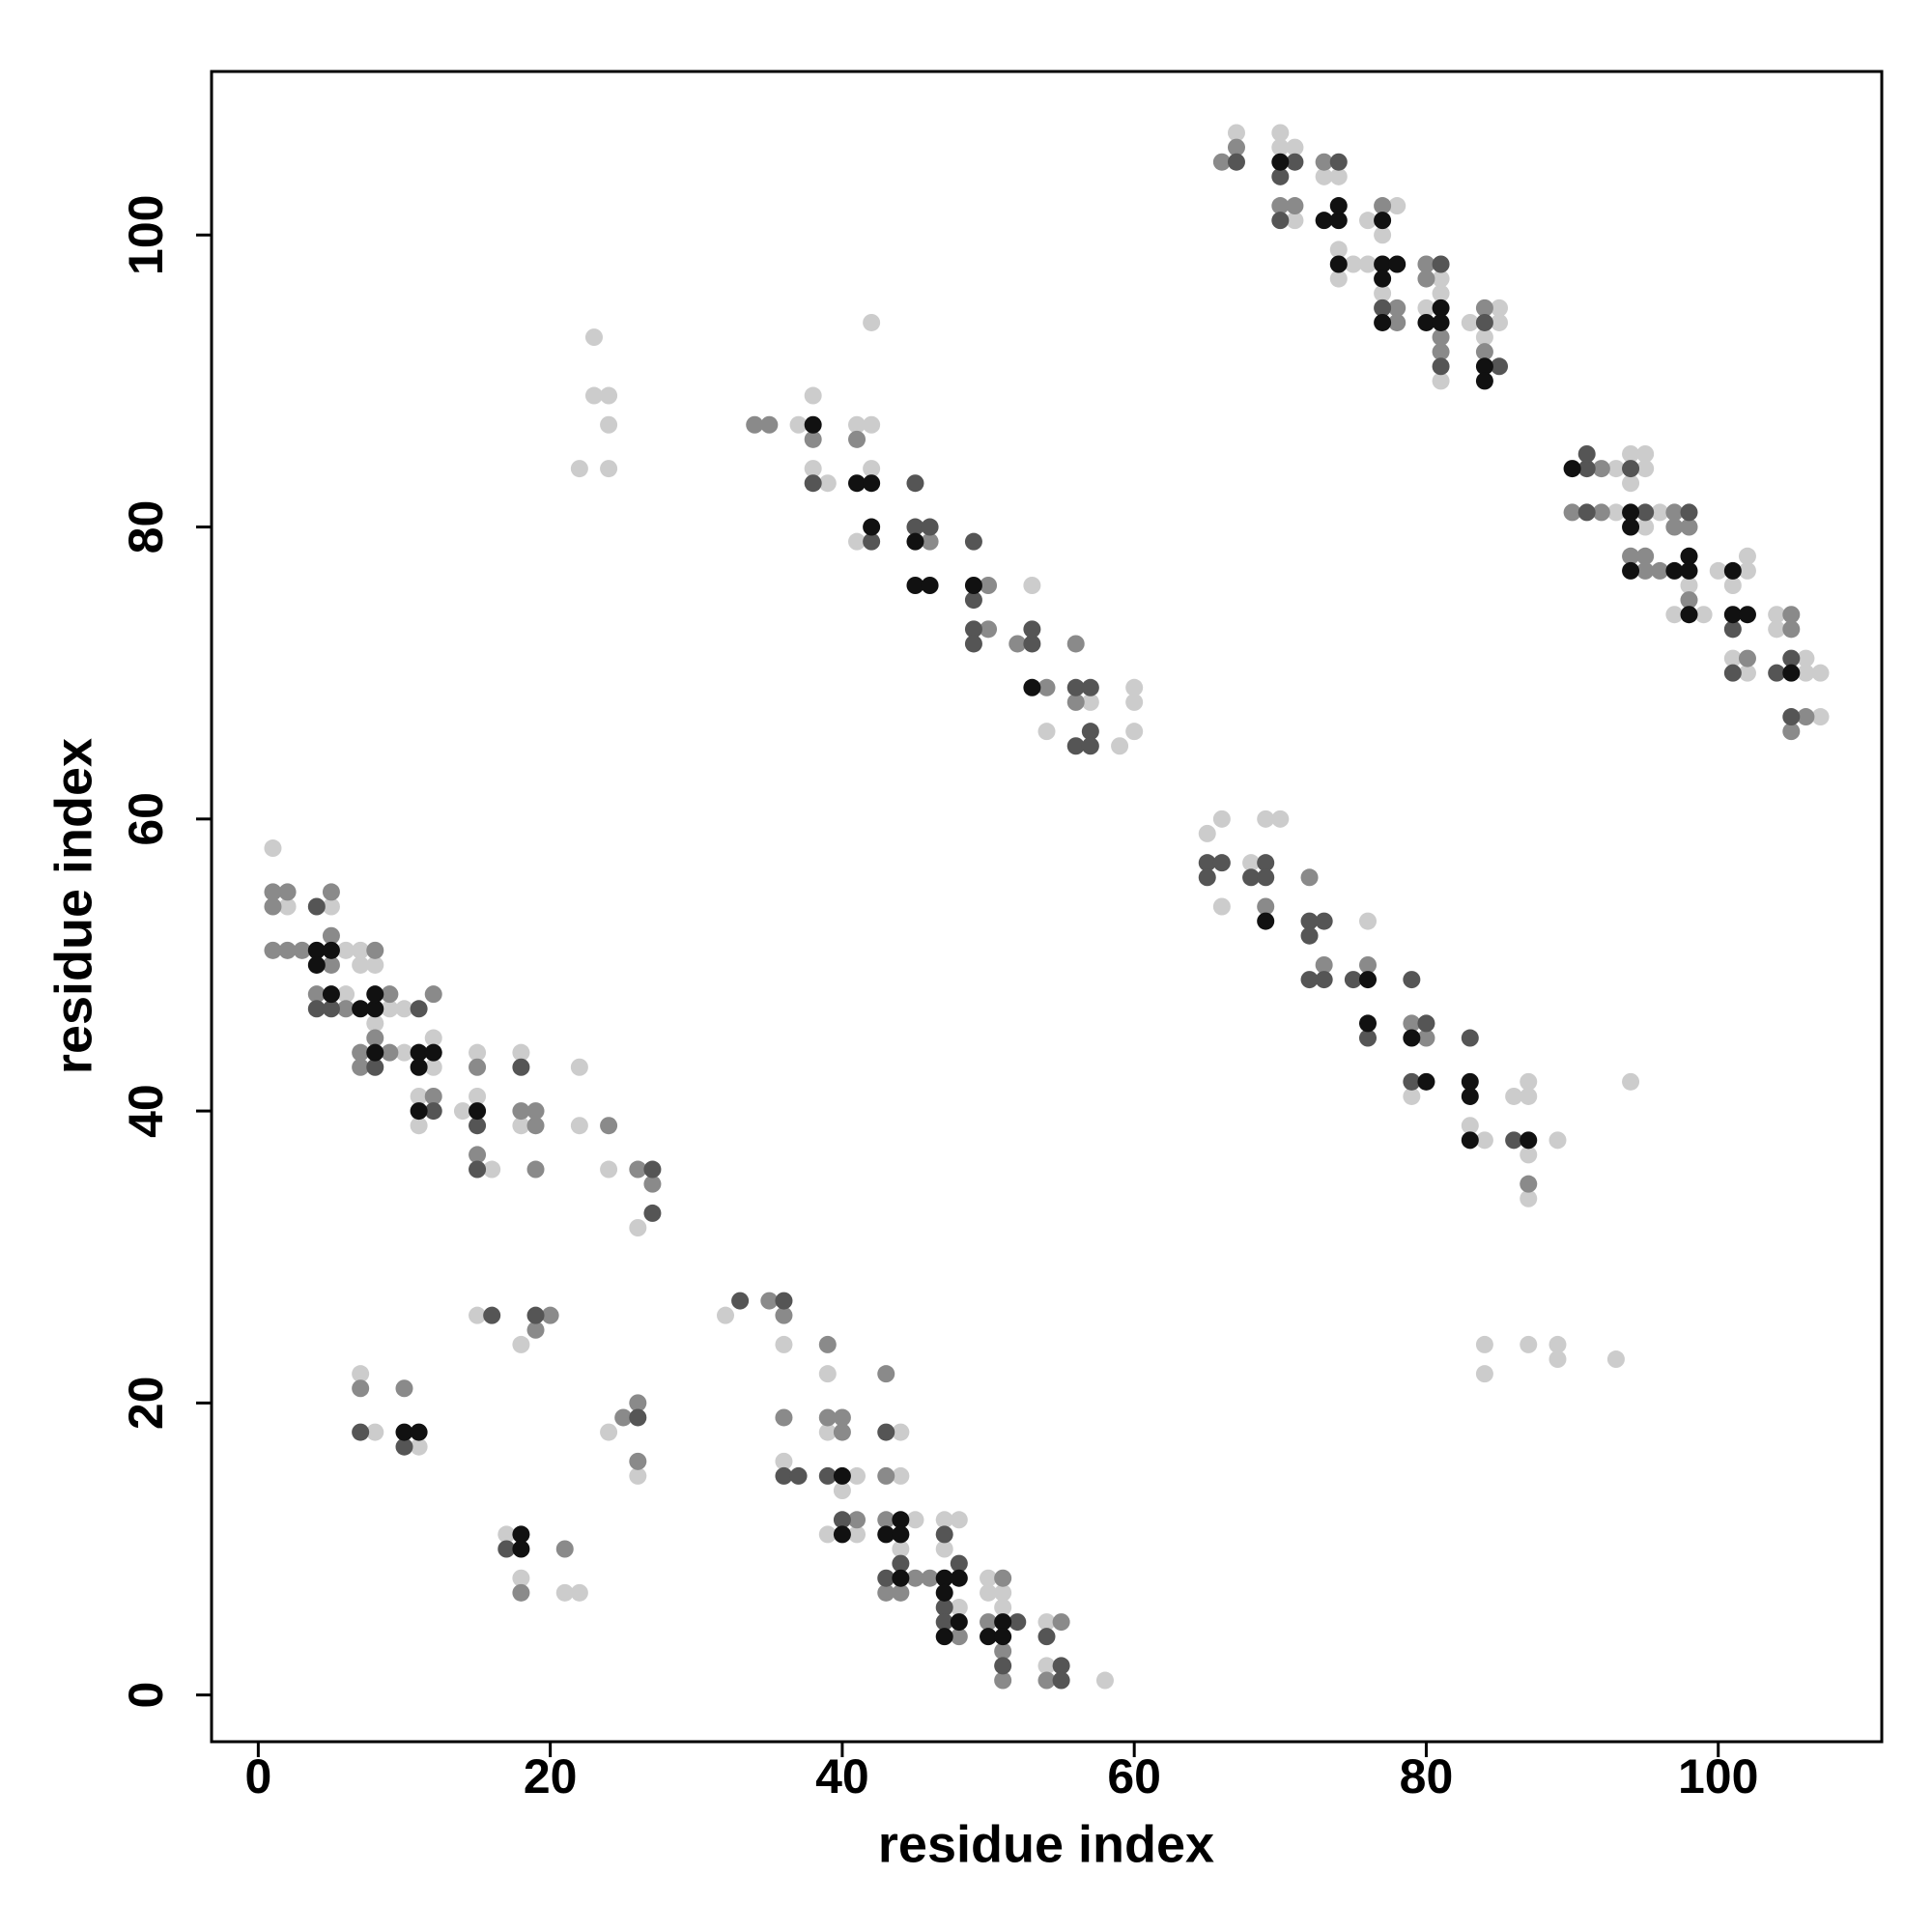 Image resolution: width=1932 pixels, height=1932 pixels. I want to click on x-tick-label: 40, so click(842, 1776).